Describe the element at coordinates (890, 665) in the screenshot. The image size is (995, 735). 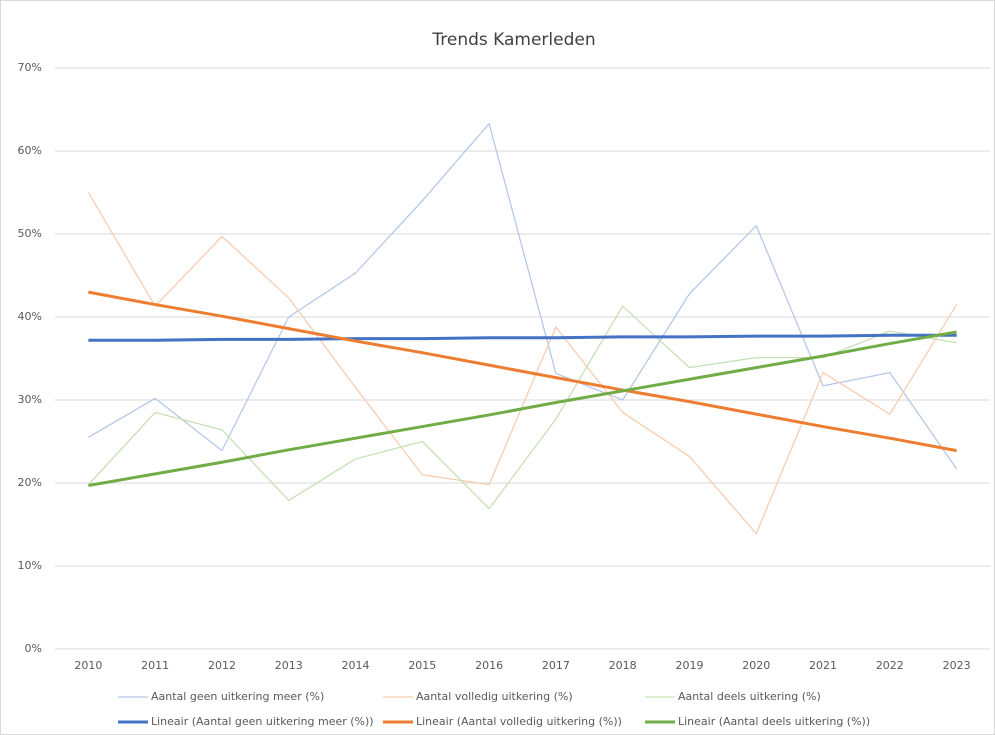
I see `x-tick-label: 2022` at that location.